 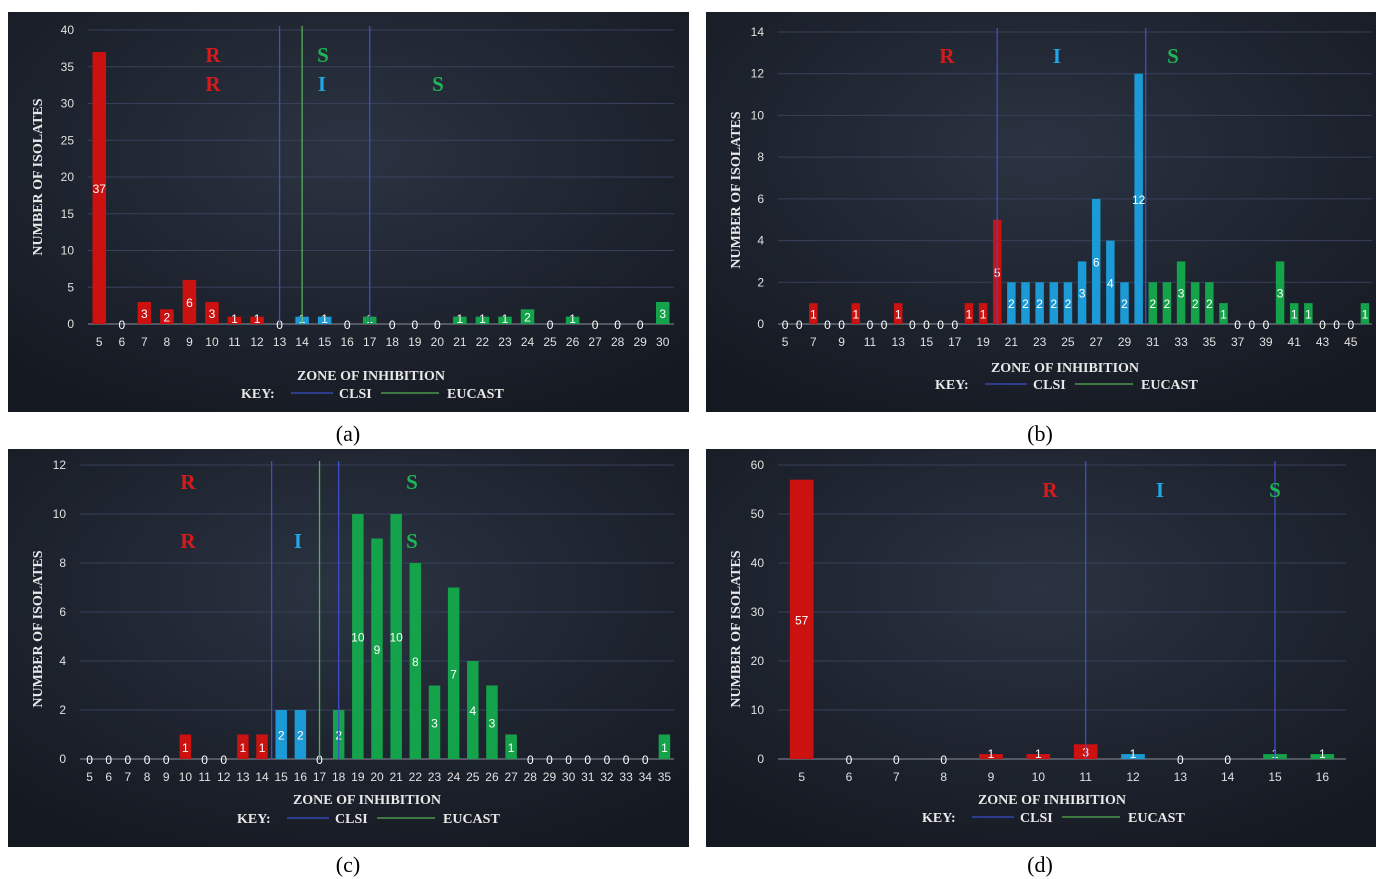 I want to click on x-tick-label: 43, so click(x=1323, y=342).